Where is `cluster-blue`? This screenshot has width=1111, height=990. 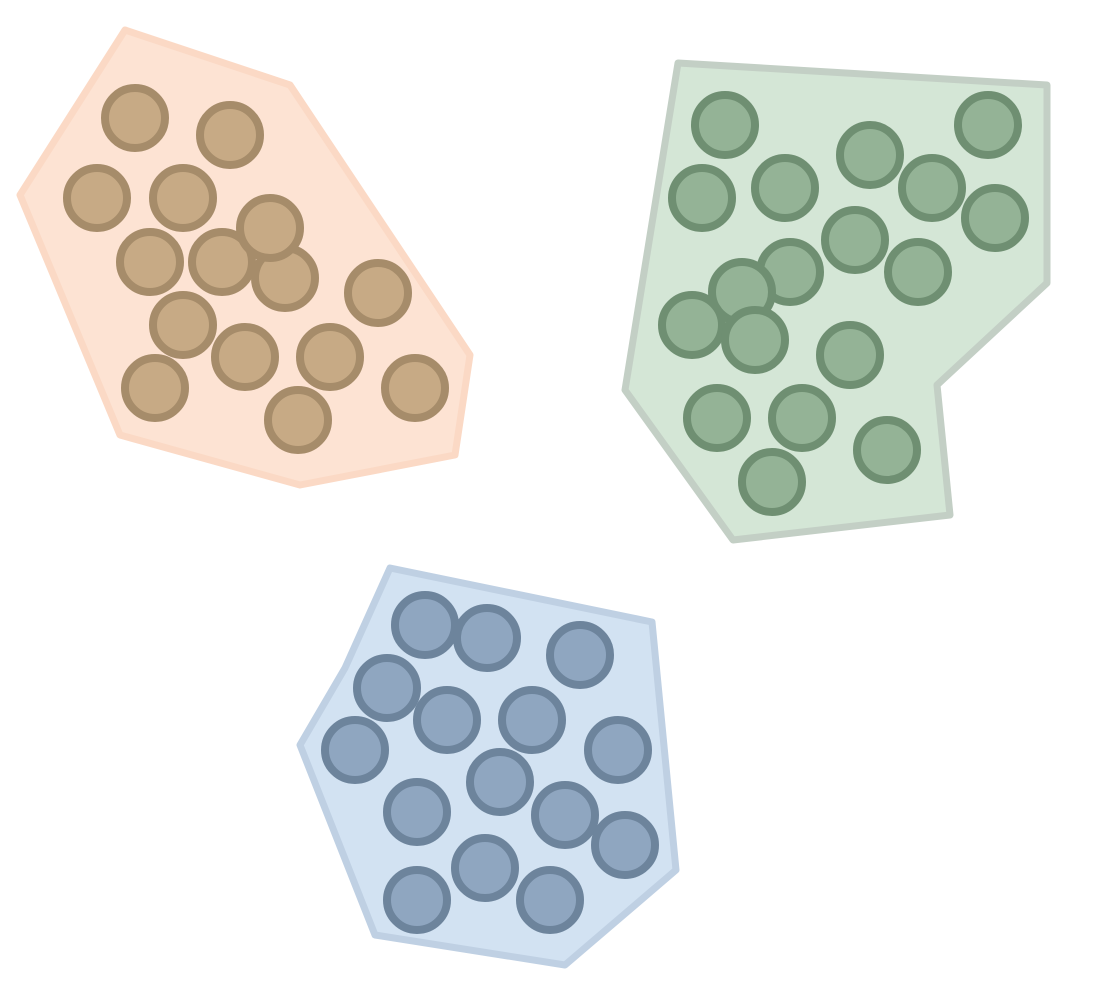 cluster-blue is located at coordinates (488, 766).